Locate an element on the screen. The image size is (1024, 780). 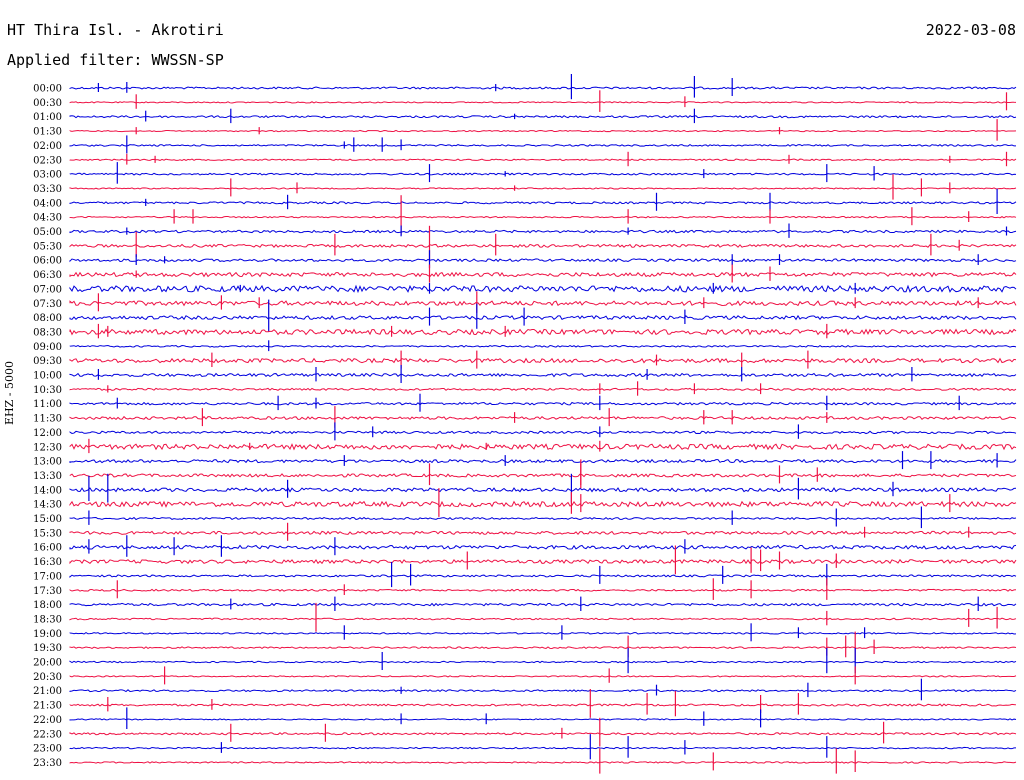
date-label: 2022-03-08 is located at coordinates (970, 30).